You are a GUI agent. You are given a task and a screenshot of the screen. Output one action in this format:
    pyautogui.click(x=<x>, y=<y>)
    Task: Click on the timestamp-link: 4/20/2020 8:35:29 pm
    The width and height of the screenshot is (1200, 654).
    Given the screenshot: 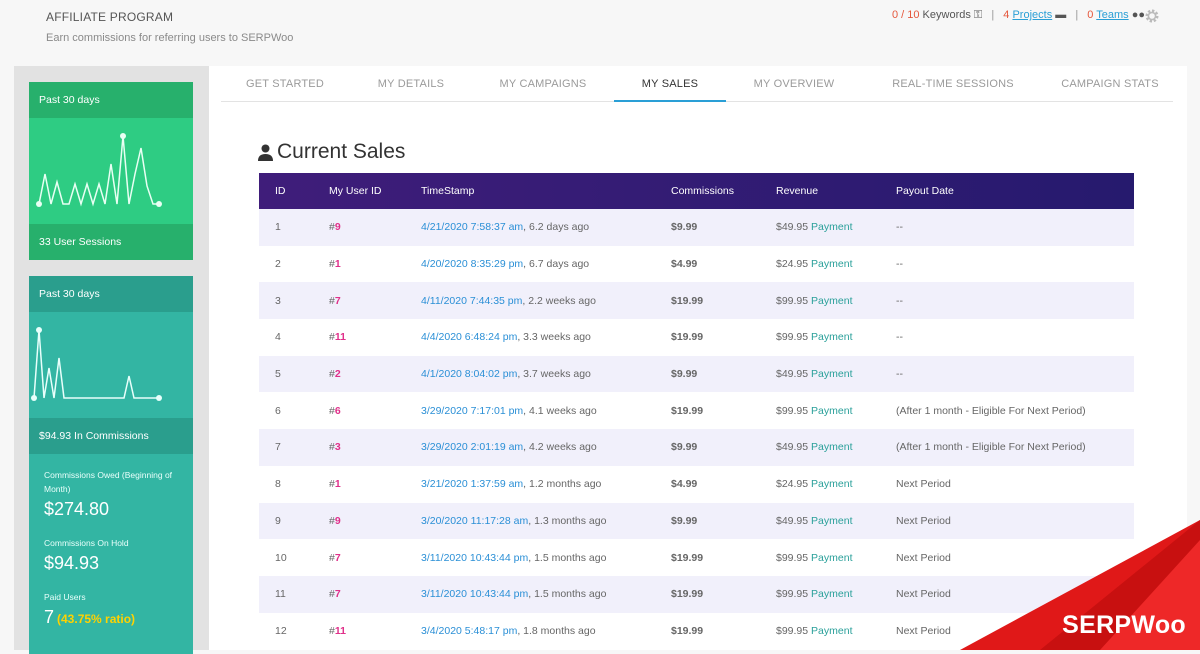 What is the action you would take?
    pyautogui.click(x=472, y=264)
    